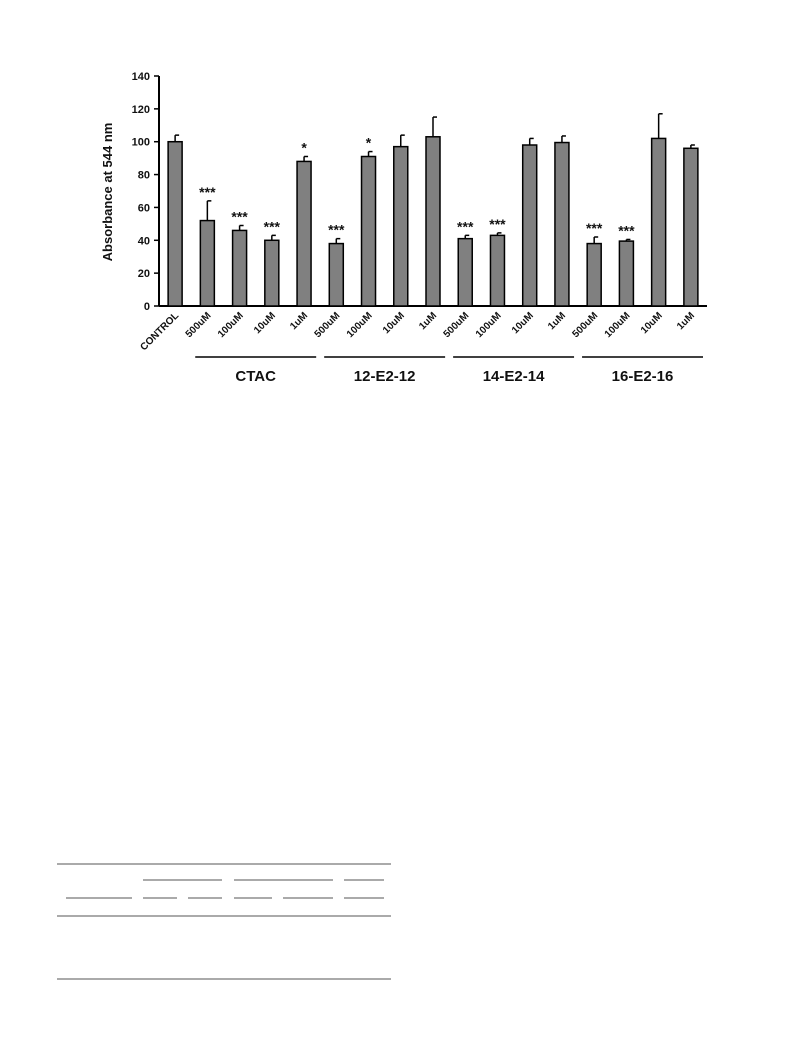 This screenshot has height=1057, width=793. What do you see at coordinates (255, 376) in the screenshot?
I see `group-label: CTAC` at bounding box center [255, 376].